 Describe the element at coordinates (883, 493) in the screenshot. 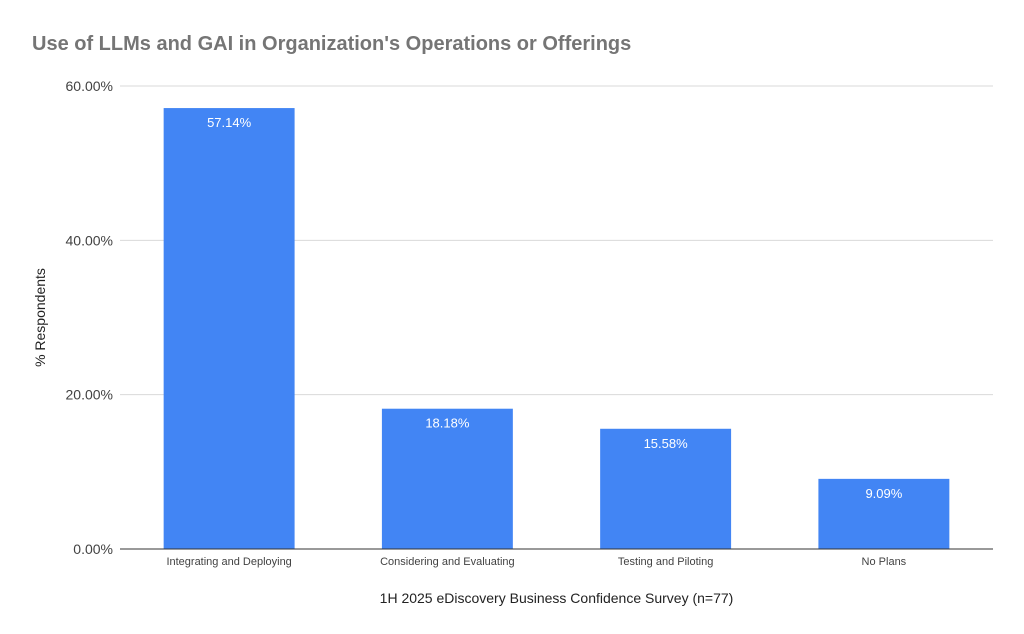

I see `data-label: 9.09%` at that location.